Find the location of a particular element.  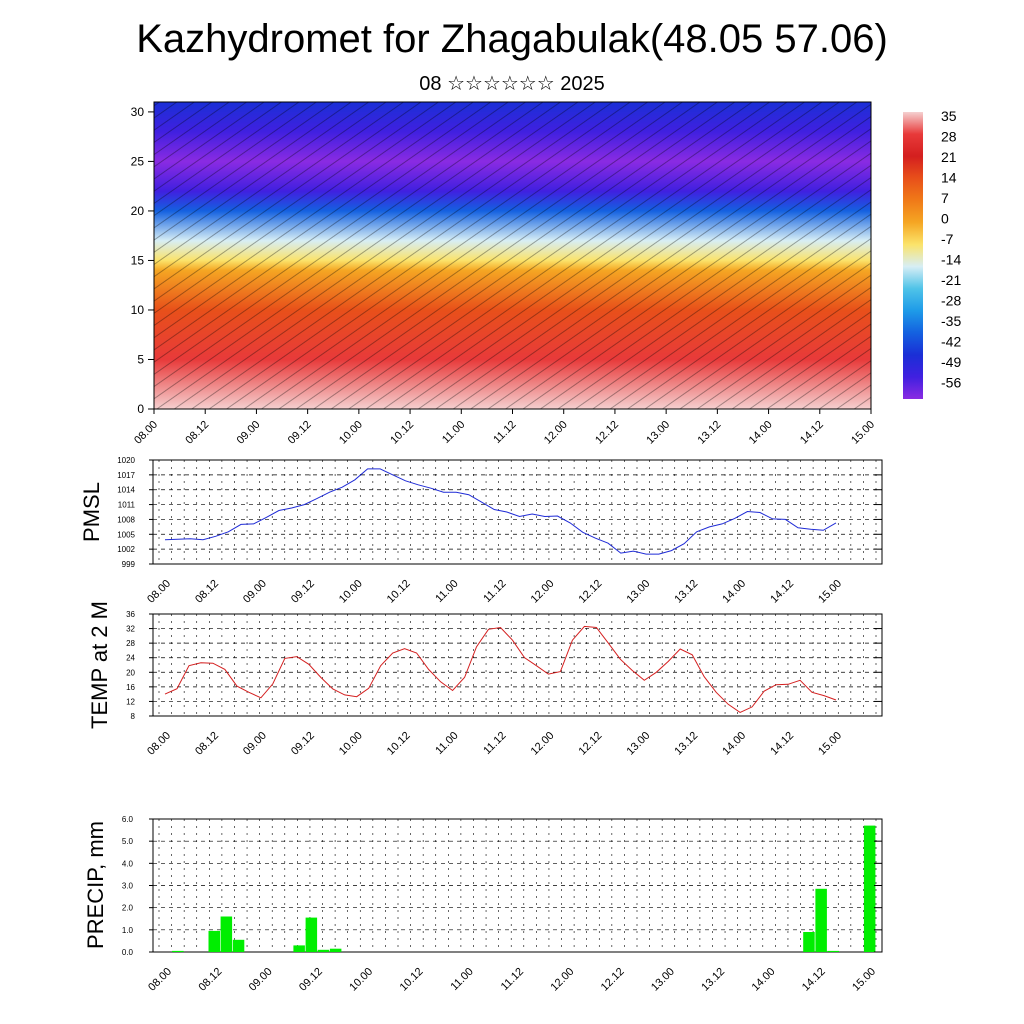

cross-section-x-tick-label: 11.12 is located at coordinates (504, 432).